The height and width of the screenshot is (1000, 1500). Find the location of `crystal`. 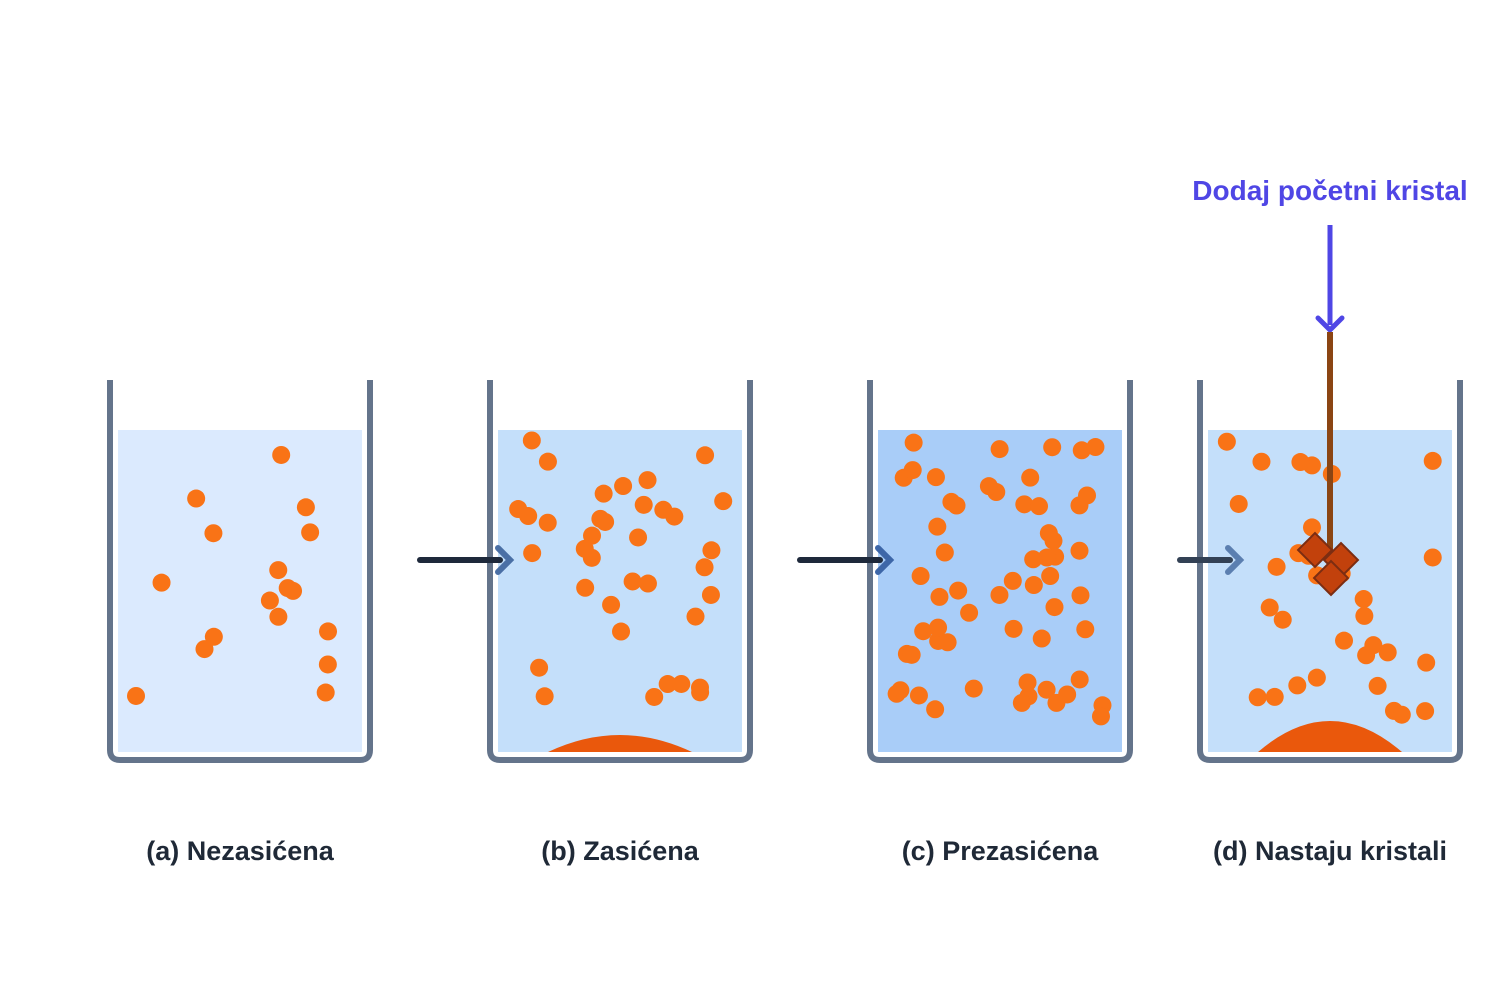

crystal is located at coordinates (1331, 578).